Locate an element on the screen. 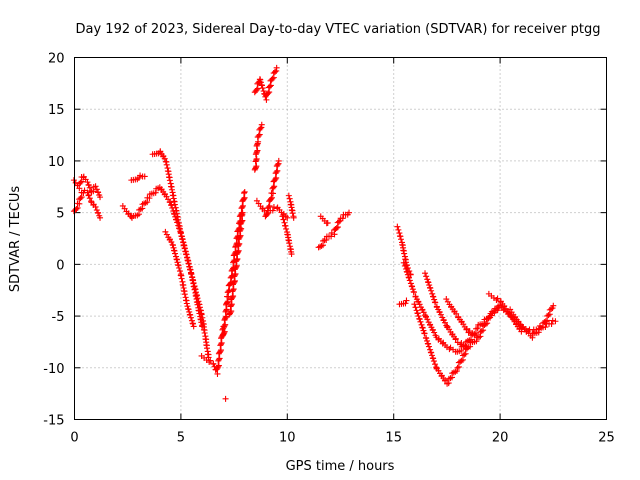  y-axis-label: SDTVAR / TECUs is located at coordinates (15, 239).